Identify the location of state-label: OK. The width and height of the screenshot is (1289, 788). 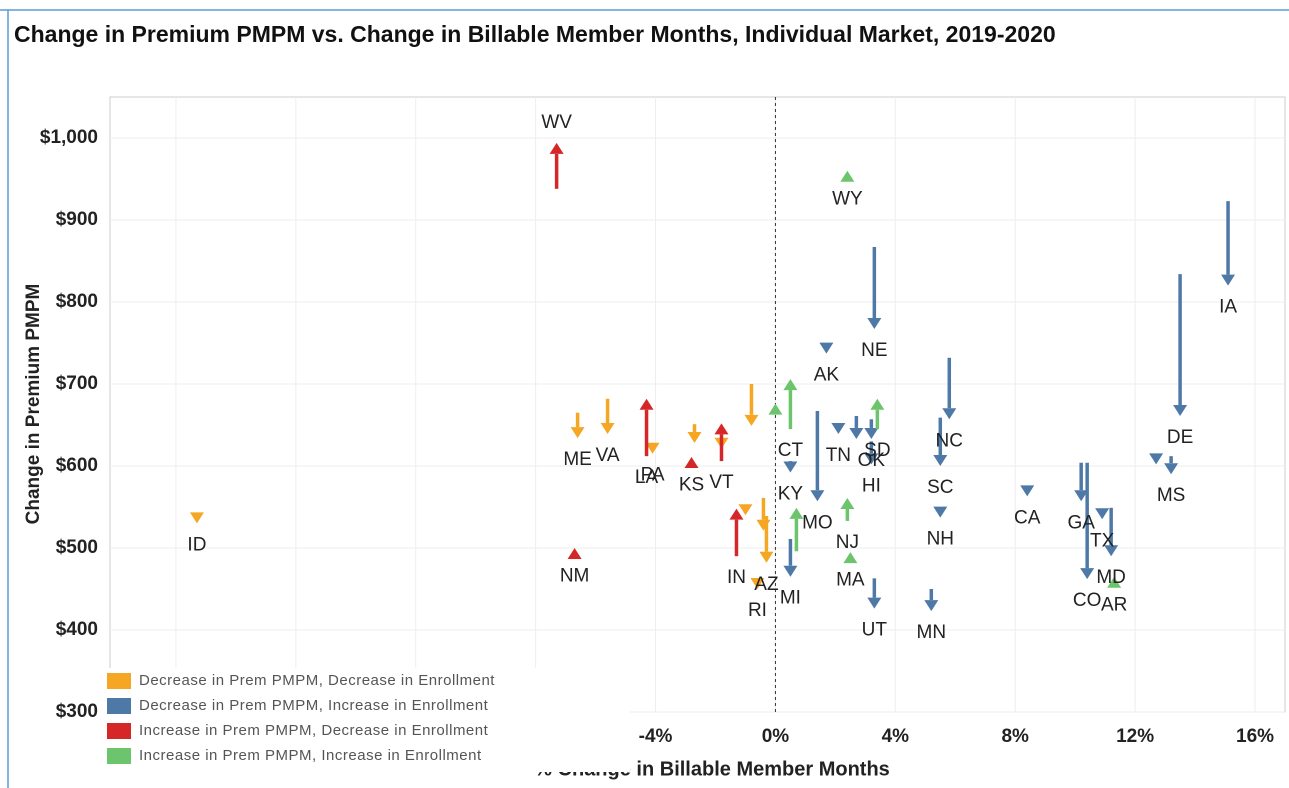
(872, 460).